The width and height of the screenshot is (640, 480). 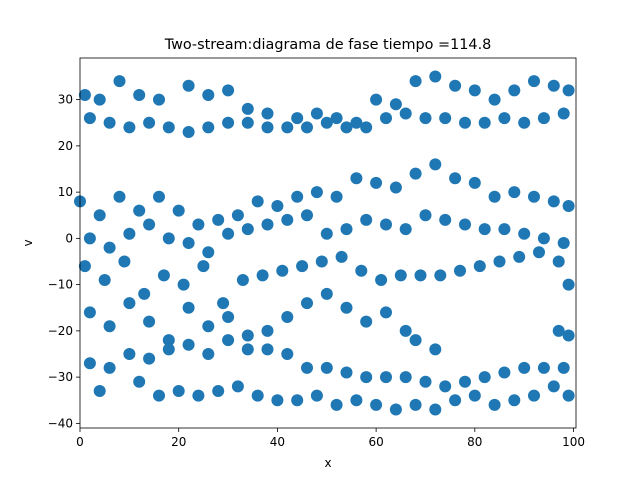 What do you see at coordinates (60, 377) in the screenshot?
I see `y-tick-label: −30` at bounding box center [60, 377].